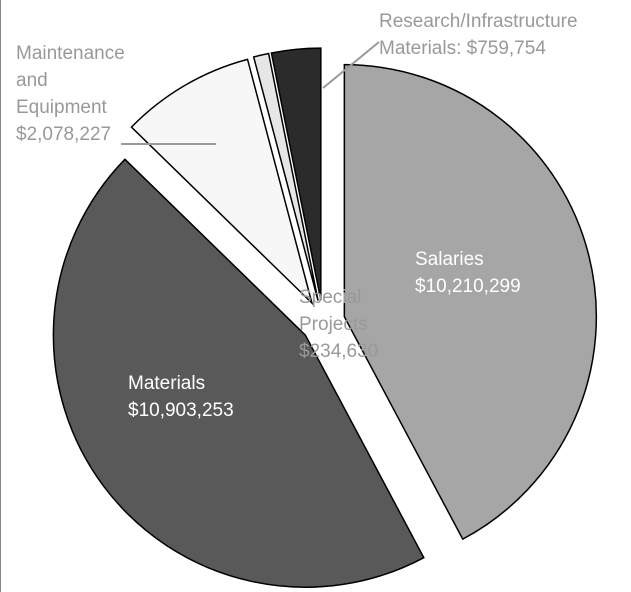  What do you see at coordinates (468, 286) in the screenshot?
I see `value-label: $10,210,299` at bounding box center [468, 286].